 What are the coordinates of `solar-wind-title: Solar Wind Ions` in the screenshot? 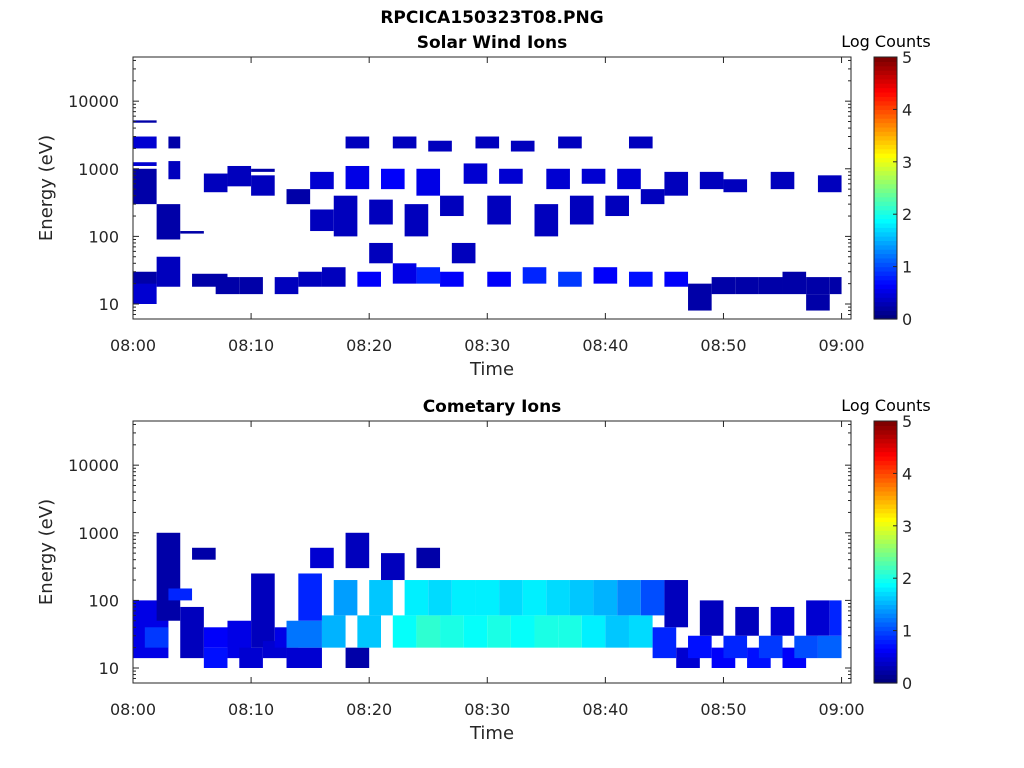 It's located at (492, 43).